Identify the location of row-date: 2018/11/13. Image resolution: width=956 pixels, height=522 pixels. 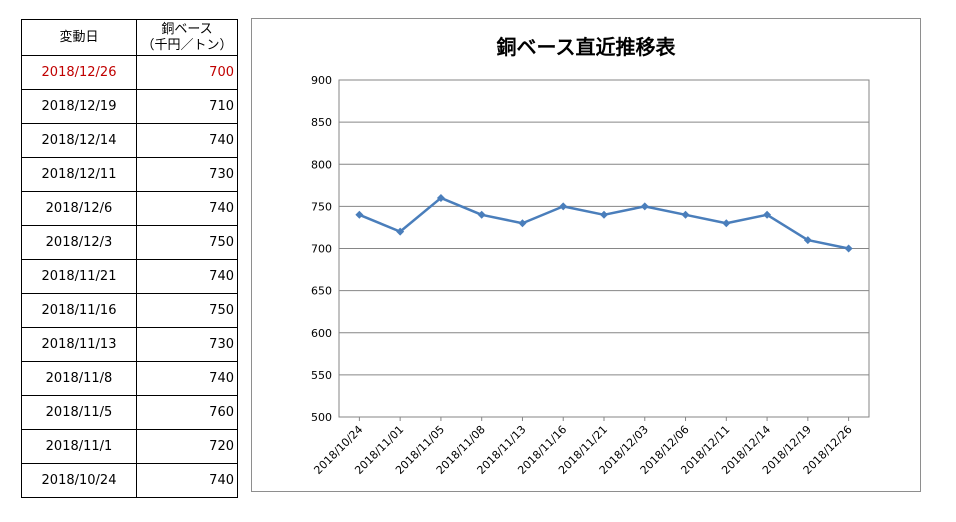
(79, 344).